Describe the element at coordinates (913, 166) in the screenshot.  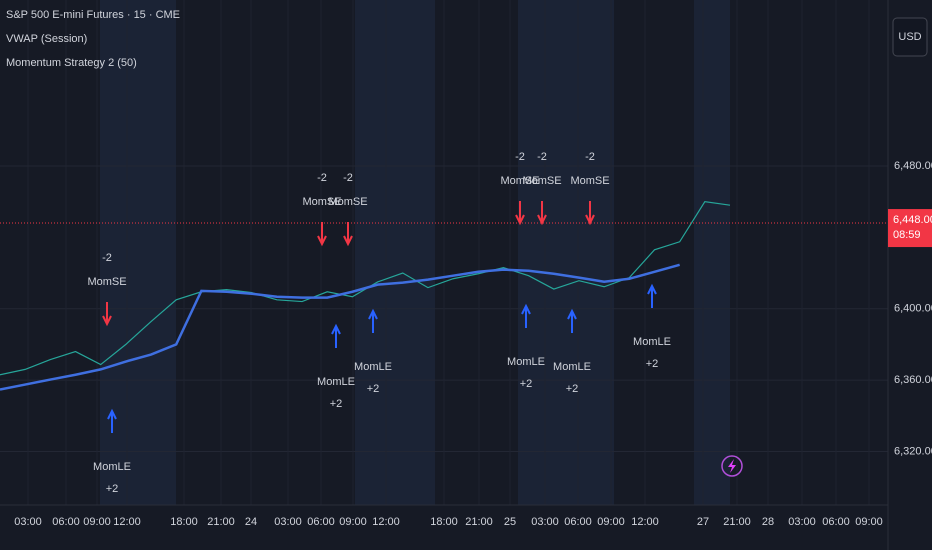
I see `y-tick-label: 6,480.00` at that location.